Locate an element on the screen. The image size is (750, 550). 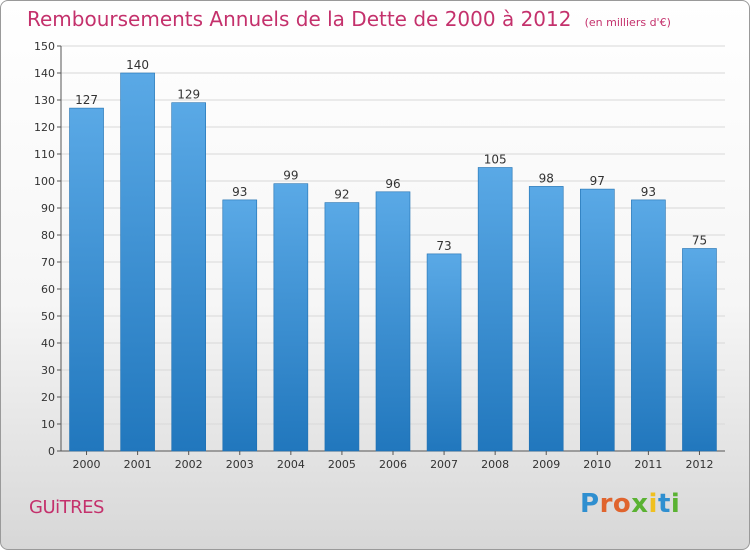
bar-value-label: 98 is located at coordinates (546, 178).